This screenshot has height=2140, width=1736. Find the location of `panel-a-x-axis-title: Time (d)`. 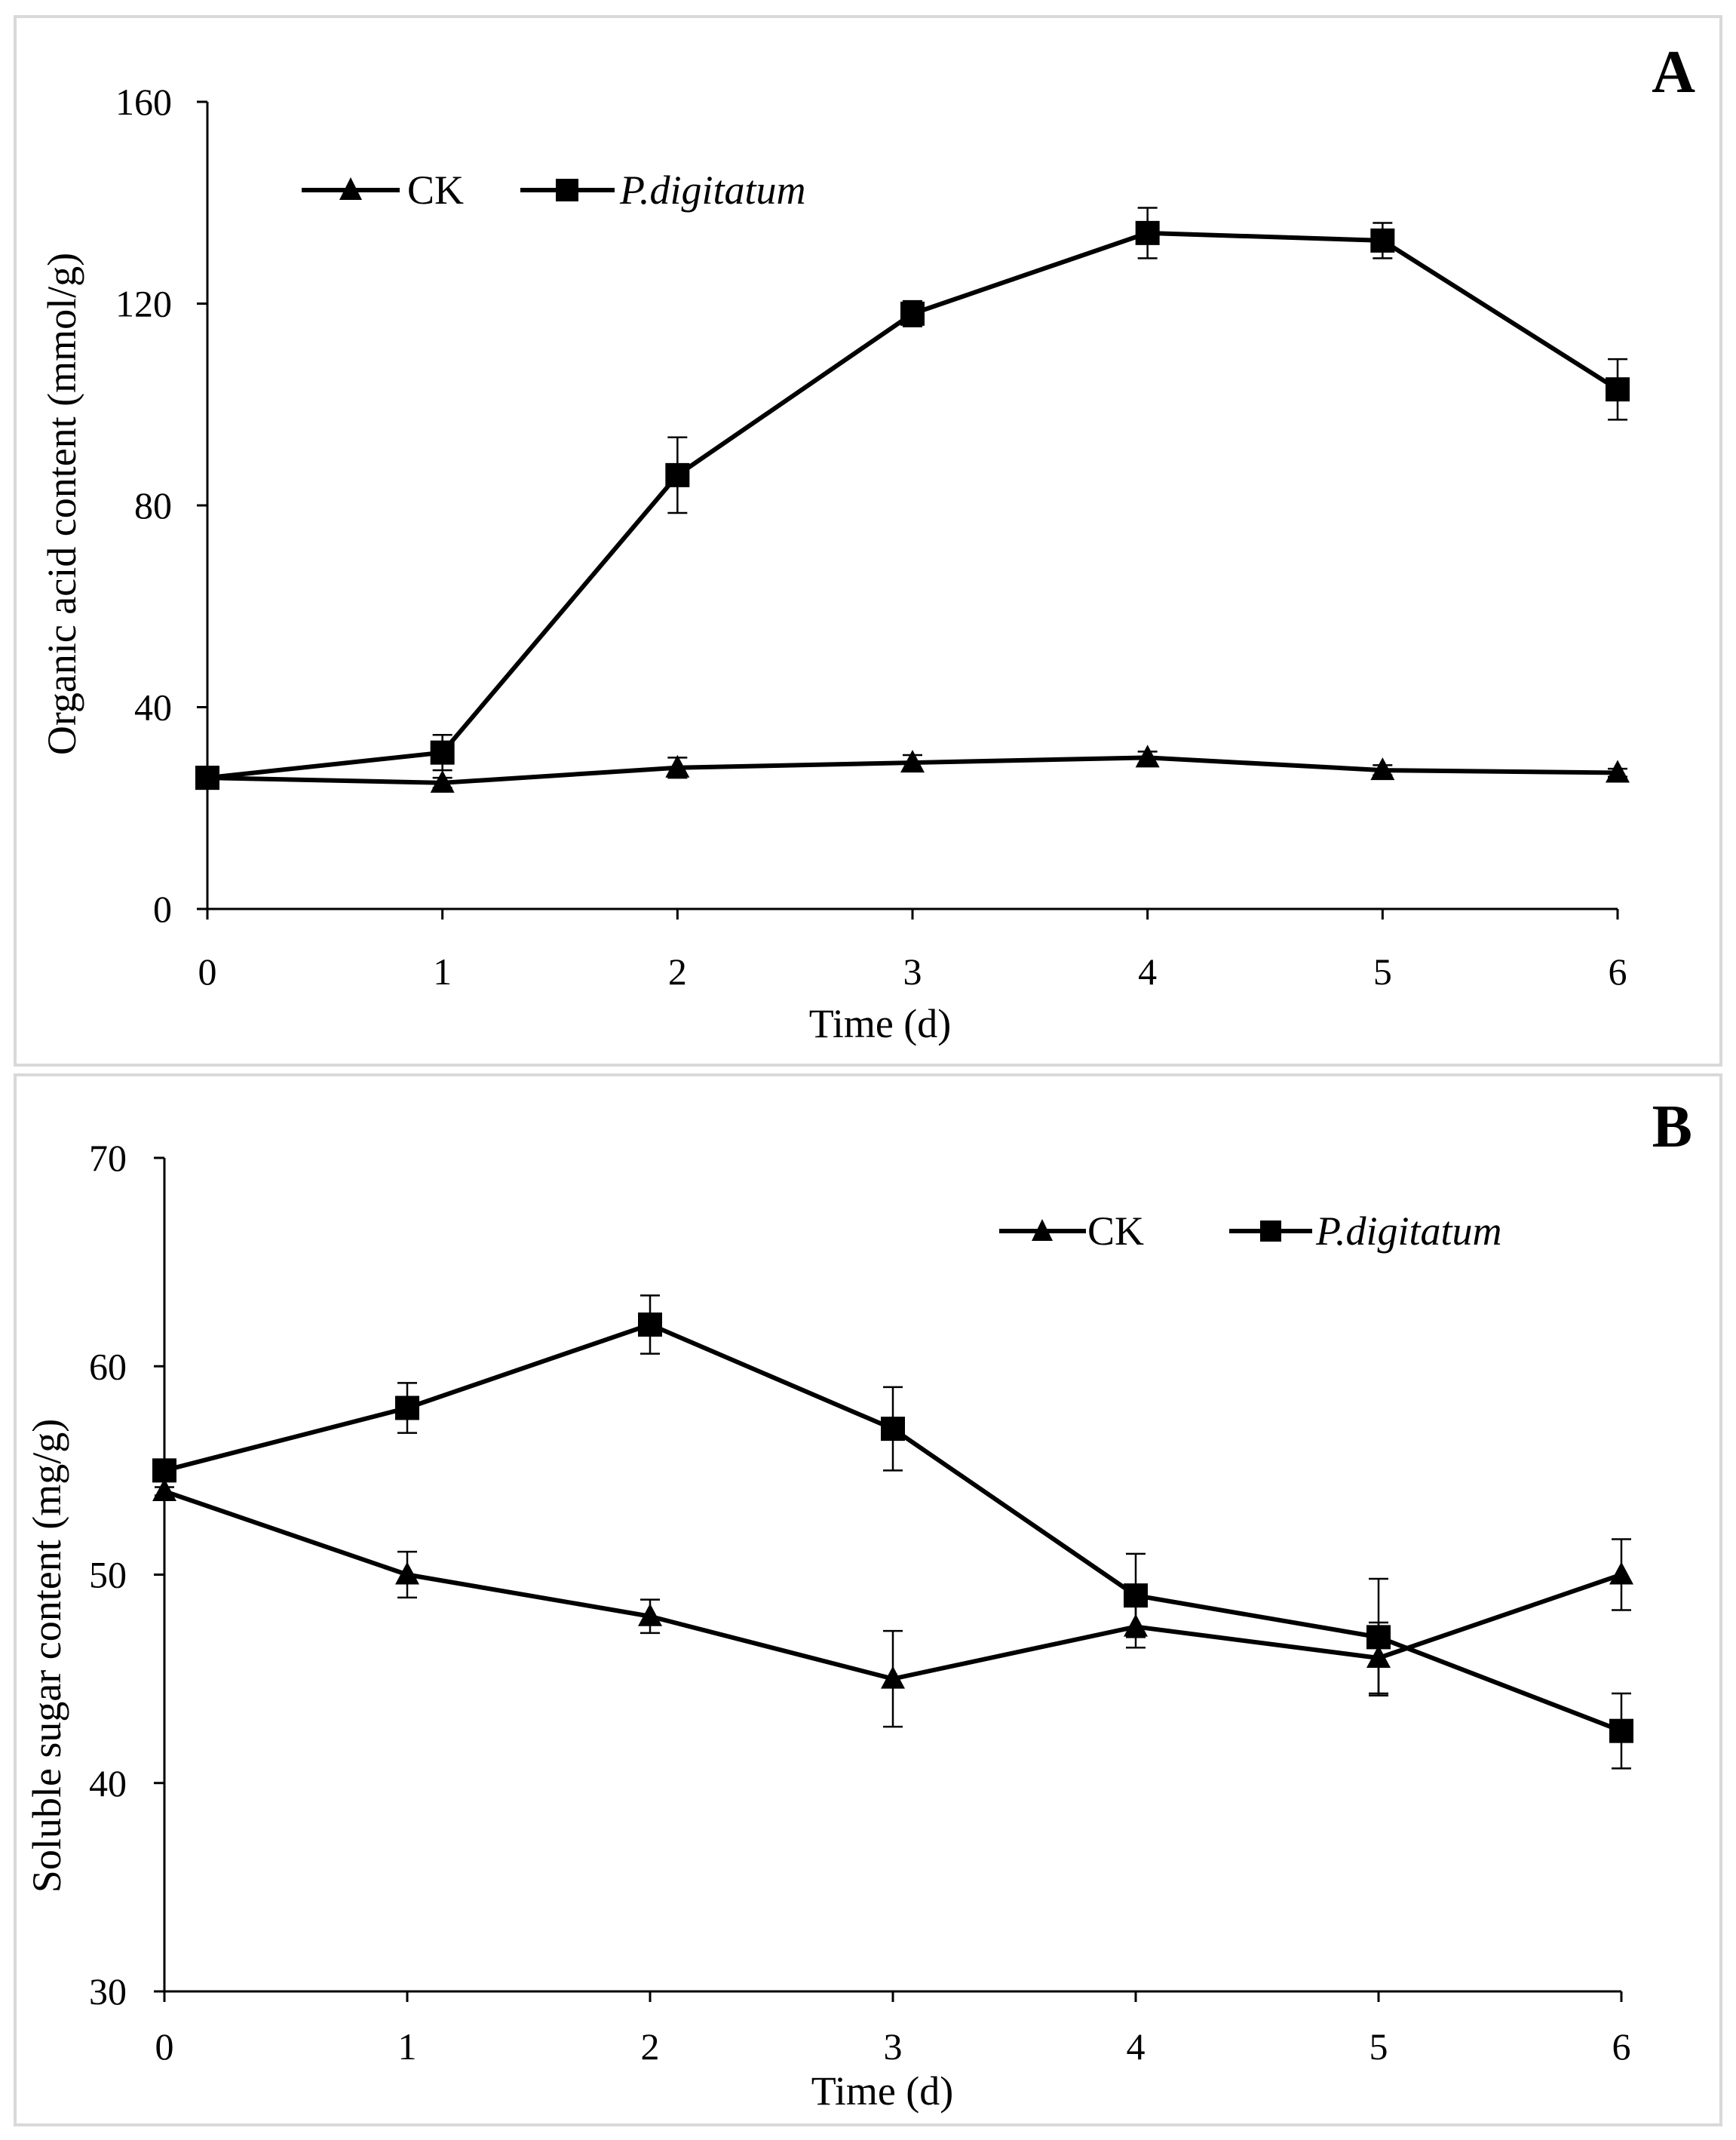

panel-a-x-axis-title: Time (d) is located at coordinates (880, 1023).